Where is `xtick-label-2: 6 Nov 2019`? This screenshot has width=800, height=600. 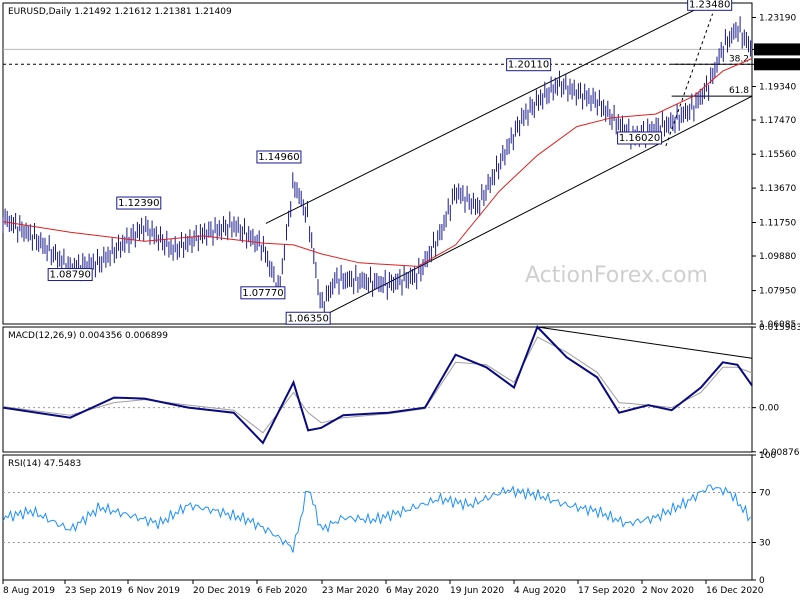
xtick-label-2: 6 Nov 2019 is located at coordinates (154, 591).